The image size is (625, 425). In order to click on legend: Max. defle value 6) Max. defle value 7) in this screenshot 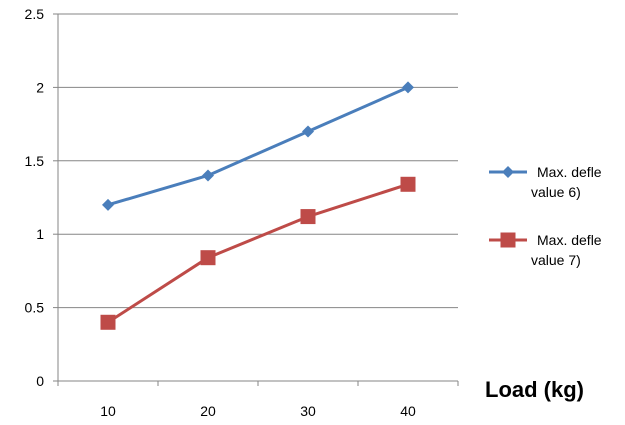, I will do `click(545, 216)`.